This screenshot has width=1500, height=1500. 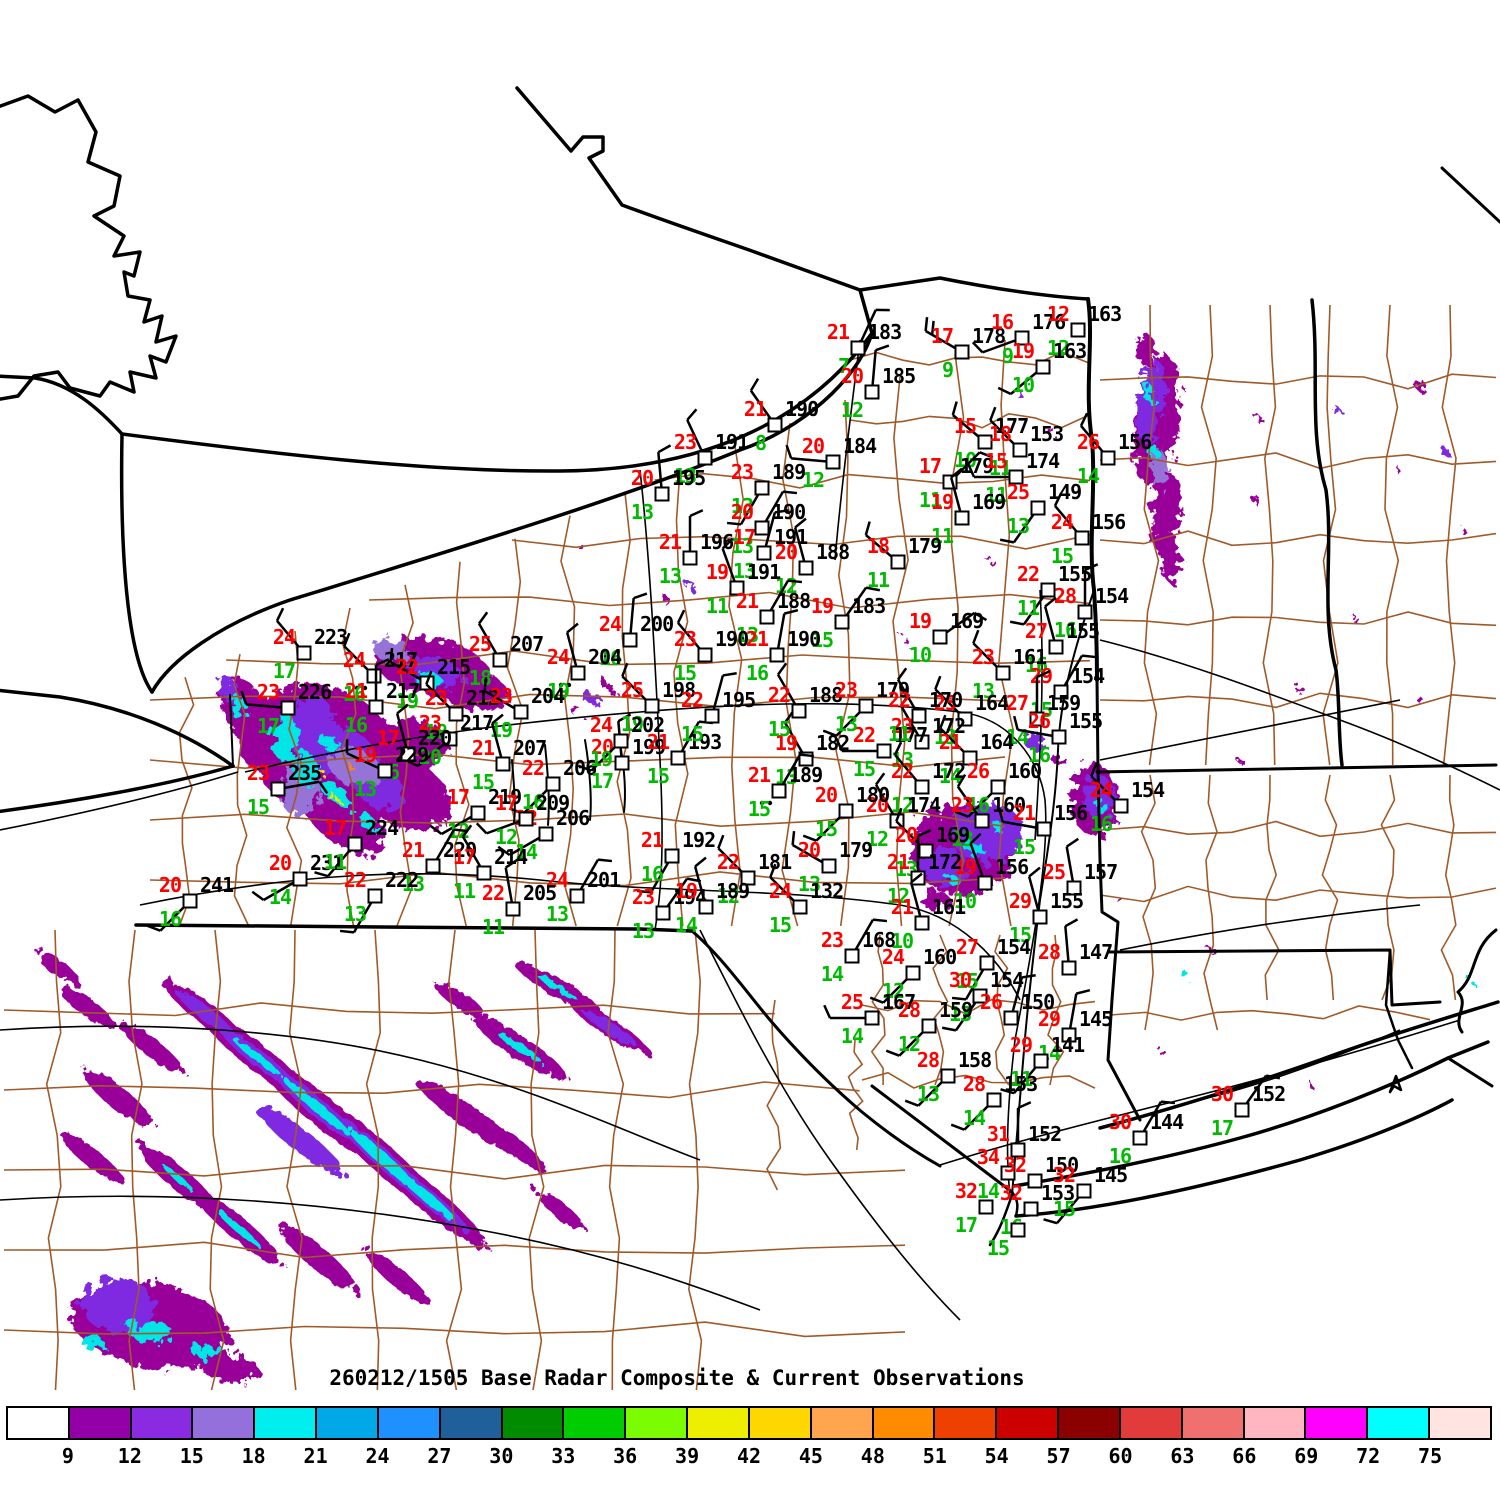 What do you see at coordinates (382, 697) in the screenshot?
I see `station-plot: 21 217 16` at bounding box center [382, 697].